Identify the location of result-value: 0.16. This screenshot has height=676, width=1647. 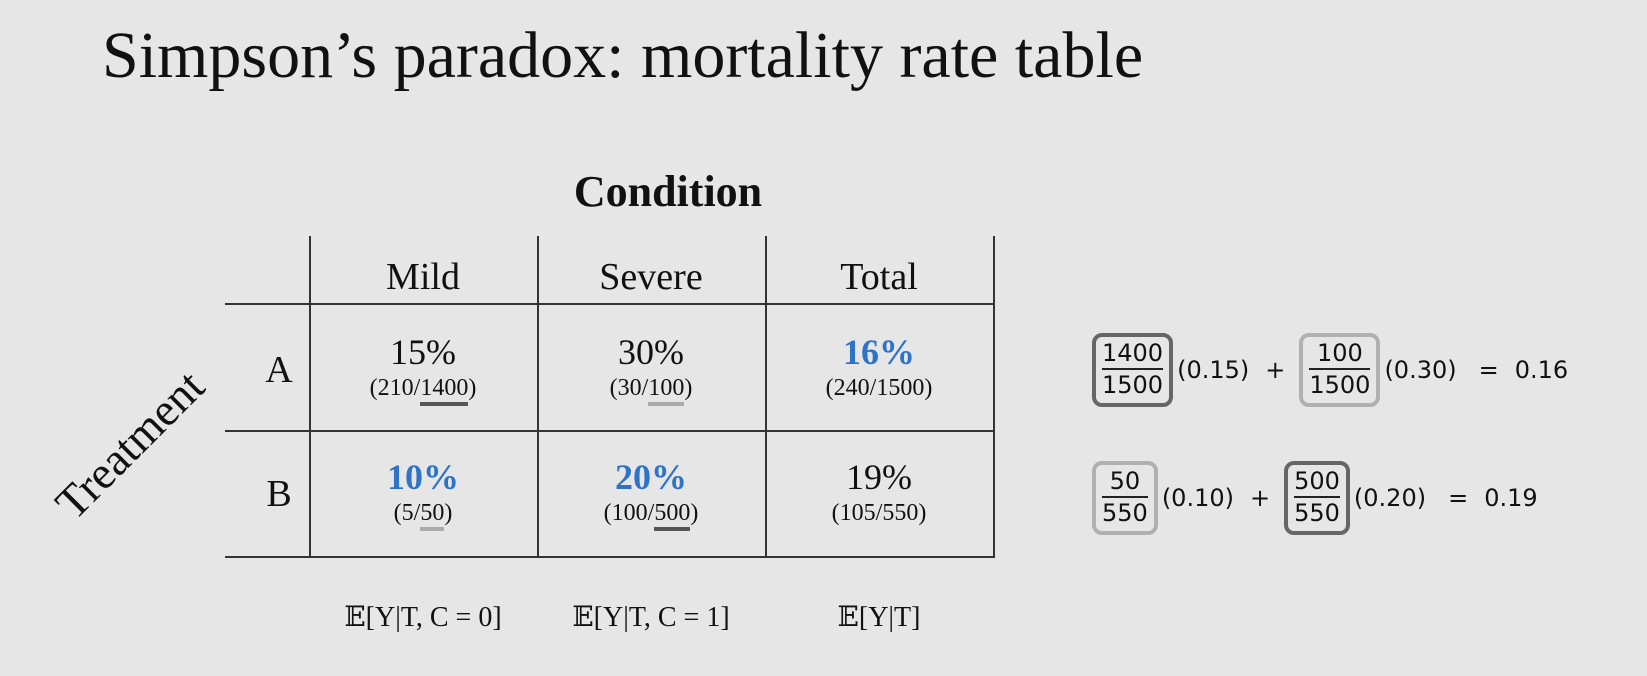
(1541, 370).